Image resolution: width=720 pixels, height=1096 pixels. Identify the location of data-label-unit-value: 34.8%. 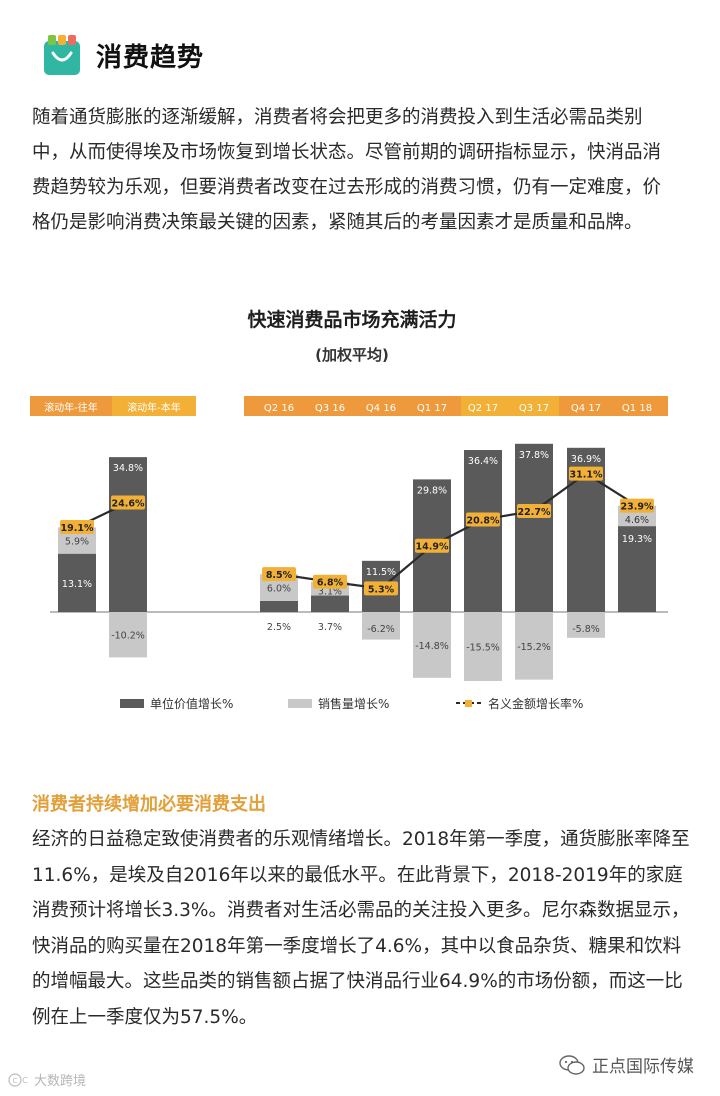
(128, 468).